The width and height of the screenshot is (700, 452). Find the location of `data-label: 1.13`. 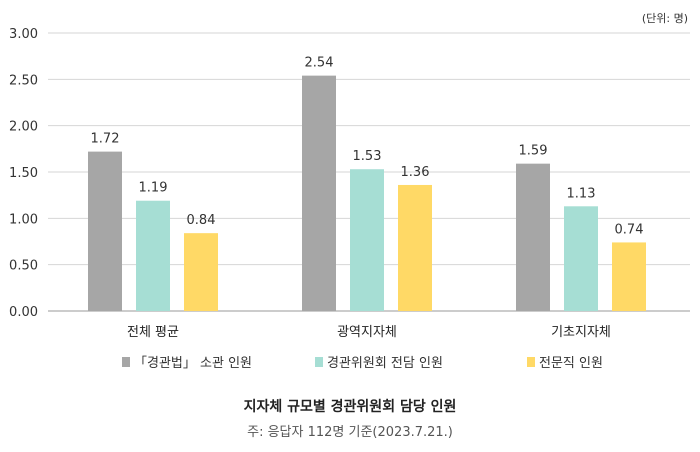

data-label: 1.13 is located at coordinates (581, 193).